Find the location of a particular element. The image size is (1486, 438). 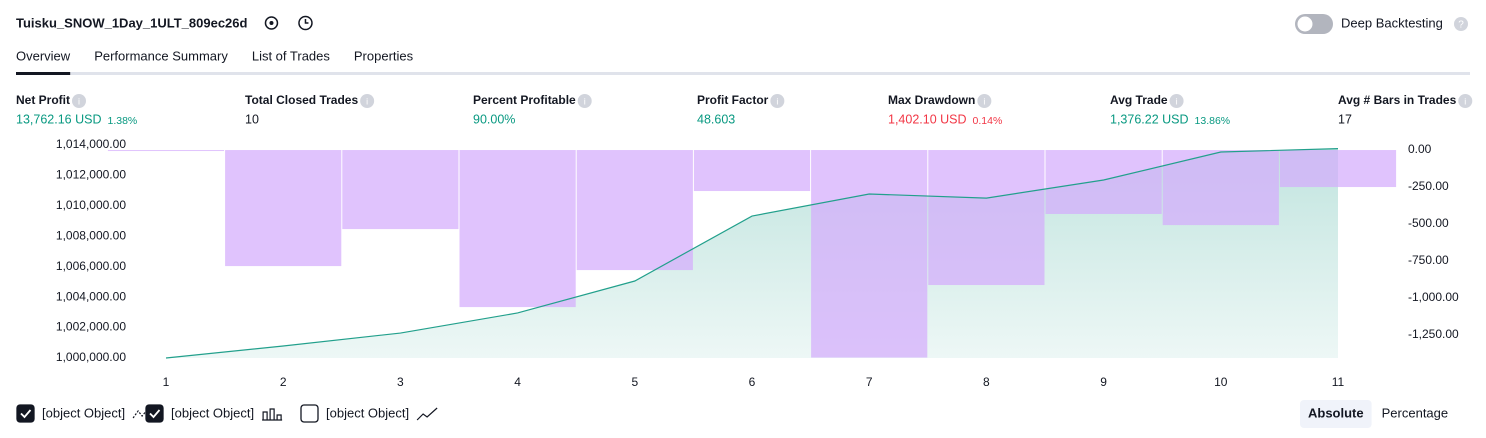

metric-label: Net Profit is located at coordinates (43, 100).